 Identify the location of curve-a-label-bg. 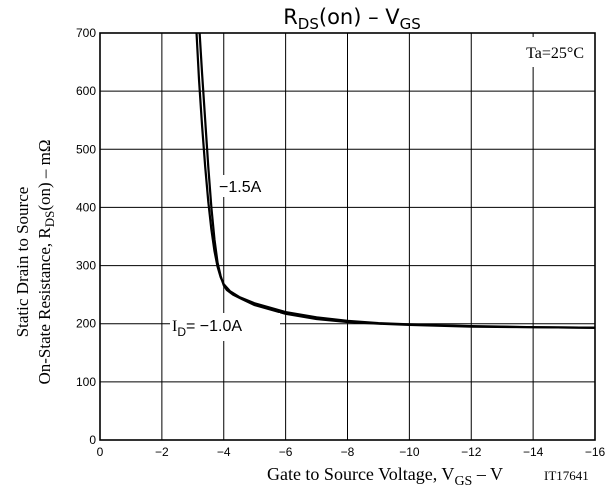
(247, 186).